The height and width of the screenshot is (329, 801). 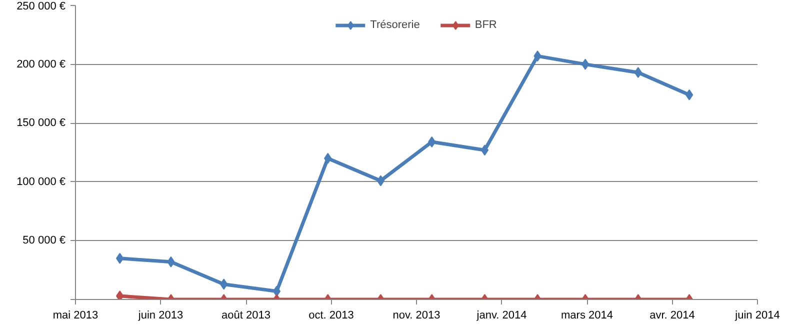 I want to click on x-tick-label: mars 2014, so click(x=587, y=316).